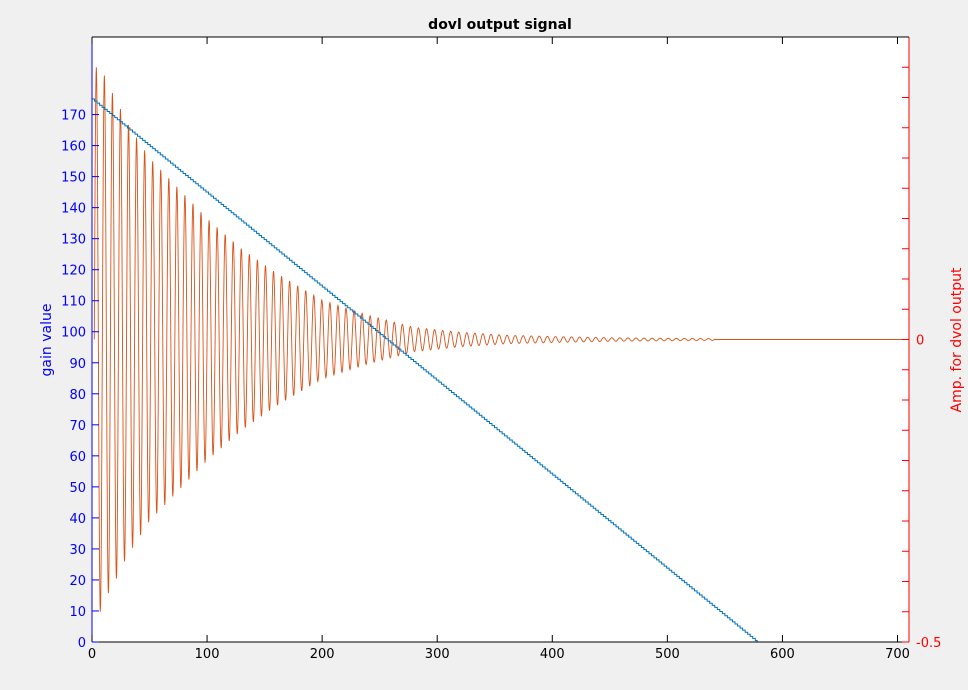 Image resolution: width=968 pixels, height=690 pixels. What do you see at coordinates (928, 643) in the screenshot?
I see `right-tick-label: -0.5` at bounding box center [928, 643].